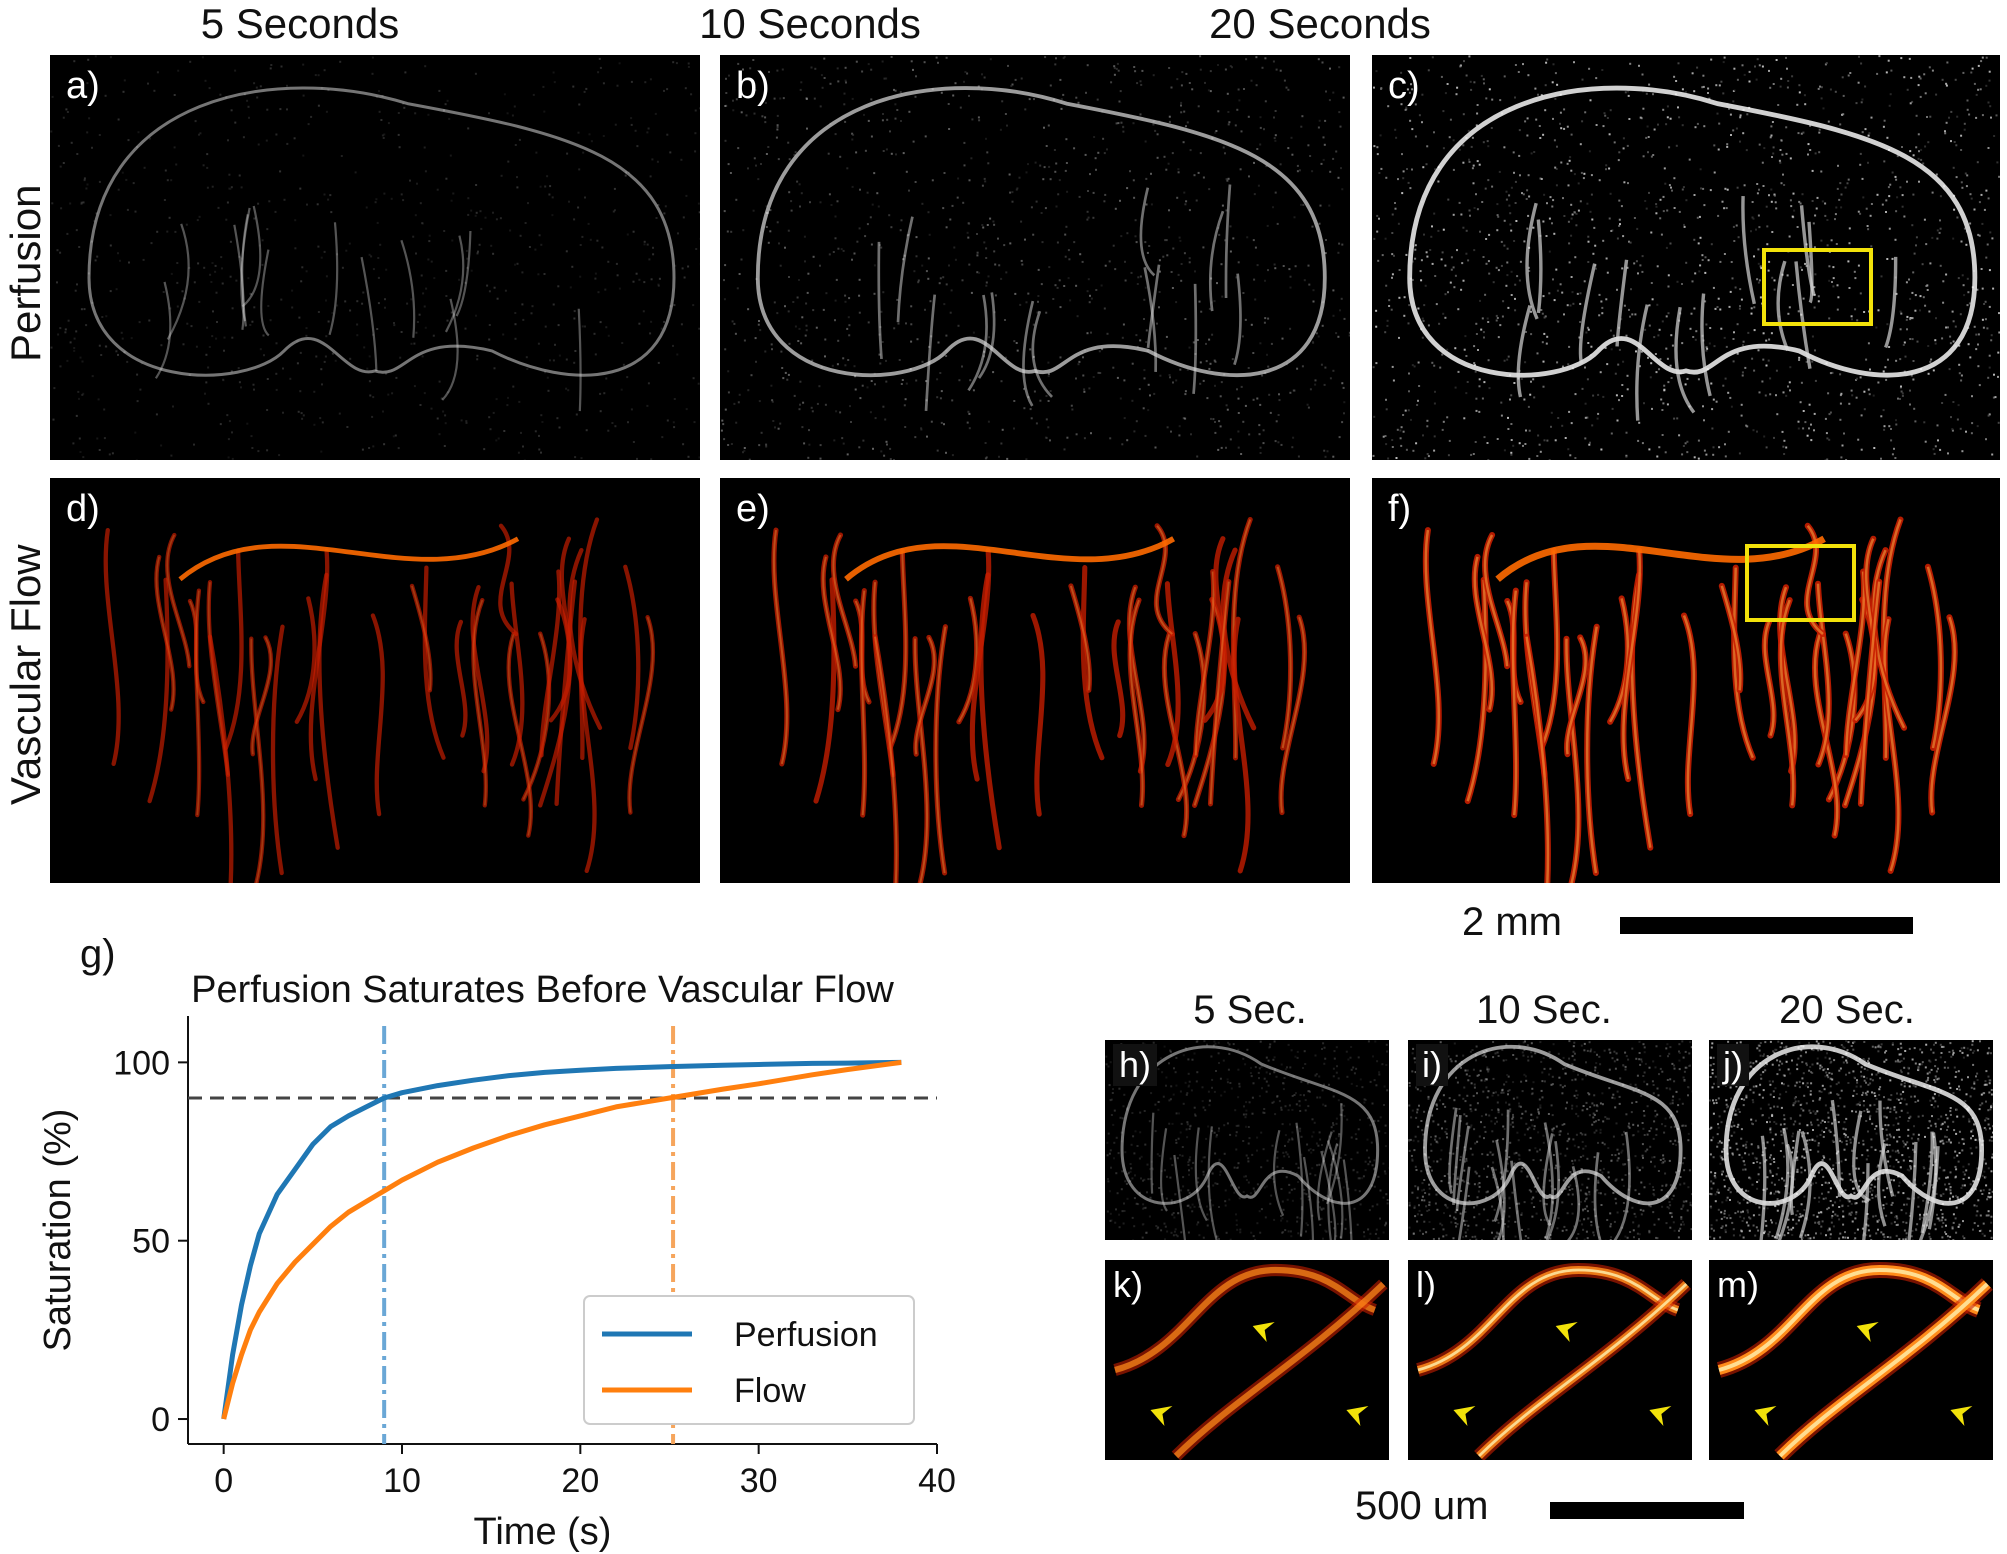  I want to click on scalebar-2mm, so click(1766, 925).